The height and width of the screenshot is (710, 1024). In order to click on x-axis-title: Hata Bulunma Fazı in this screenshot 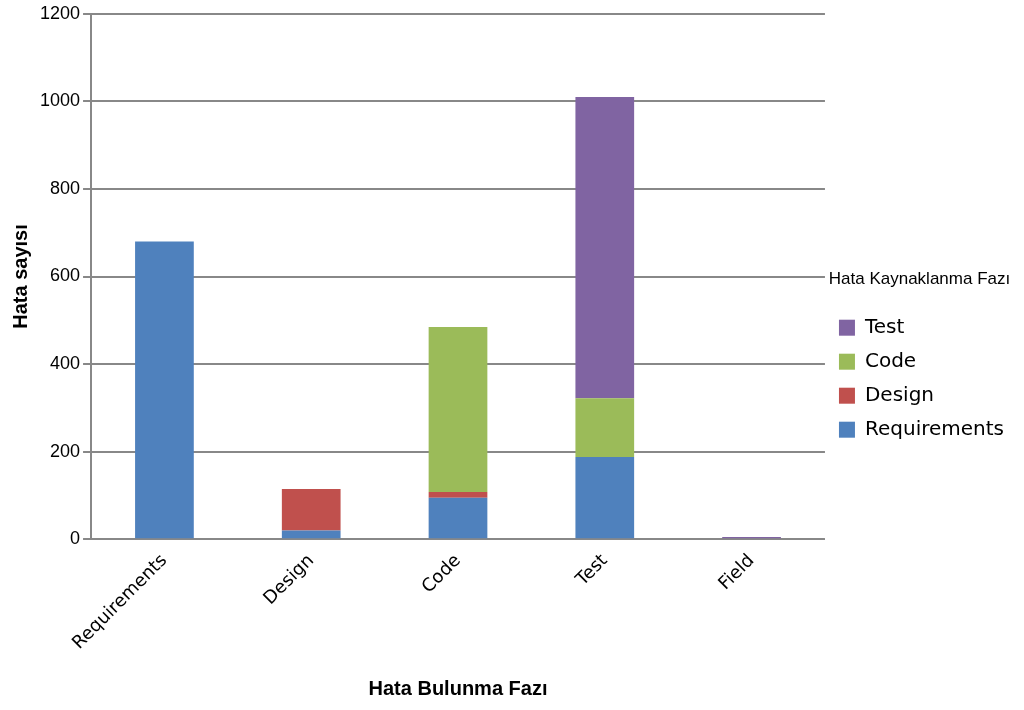, I will do `click(458, 687)`.